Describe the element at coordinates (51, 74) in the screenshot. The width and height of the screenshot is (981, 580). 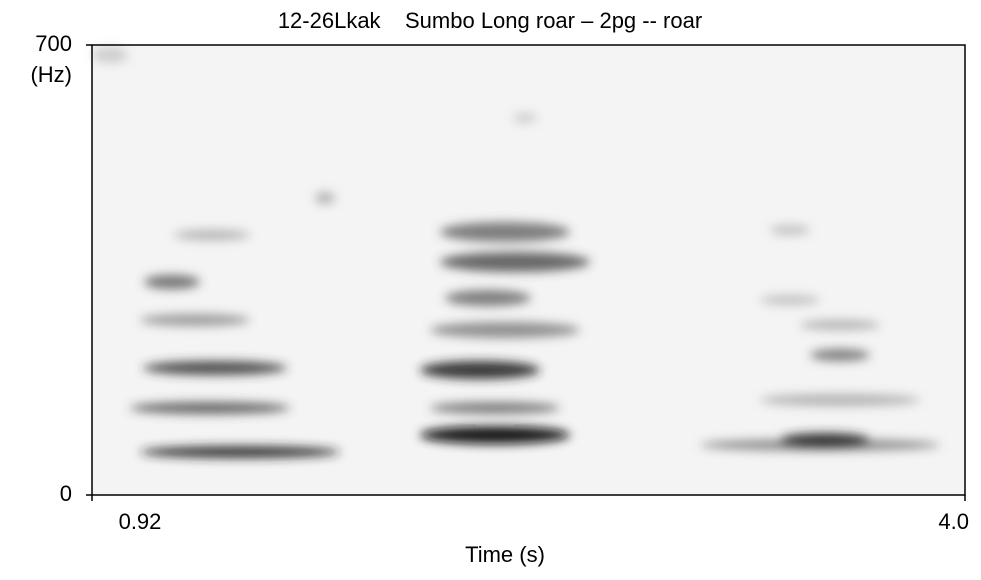
I see `y-axis-label: (Hz)` at that location.